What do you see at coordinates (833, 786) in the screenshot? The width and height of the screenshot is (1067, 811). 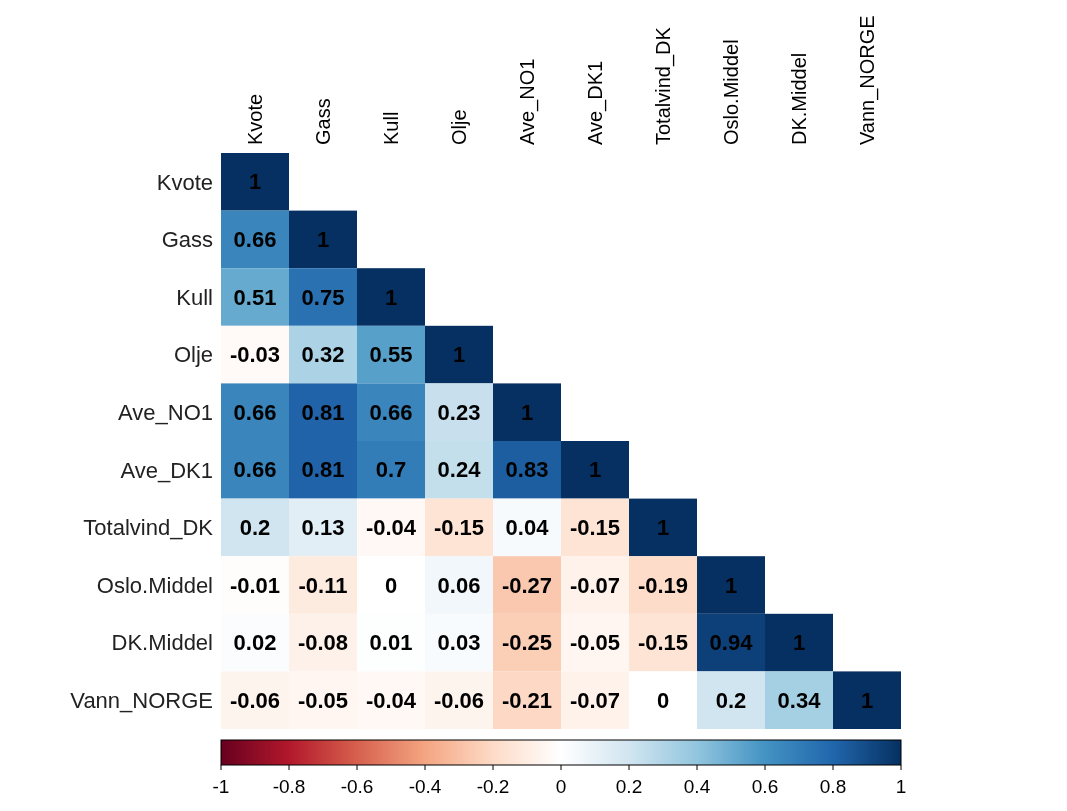 I see `color-bar-label: 0.8` at bounding box center [833, 786].